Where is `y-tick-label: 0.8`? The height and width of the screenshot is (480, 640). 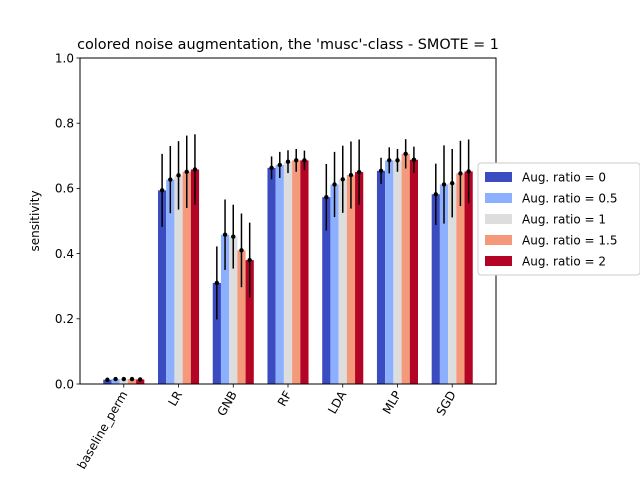
y-tick-label: 0.8 is located at coordinates (64, 124).